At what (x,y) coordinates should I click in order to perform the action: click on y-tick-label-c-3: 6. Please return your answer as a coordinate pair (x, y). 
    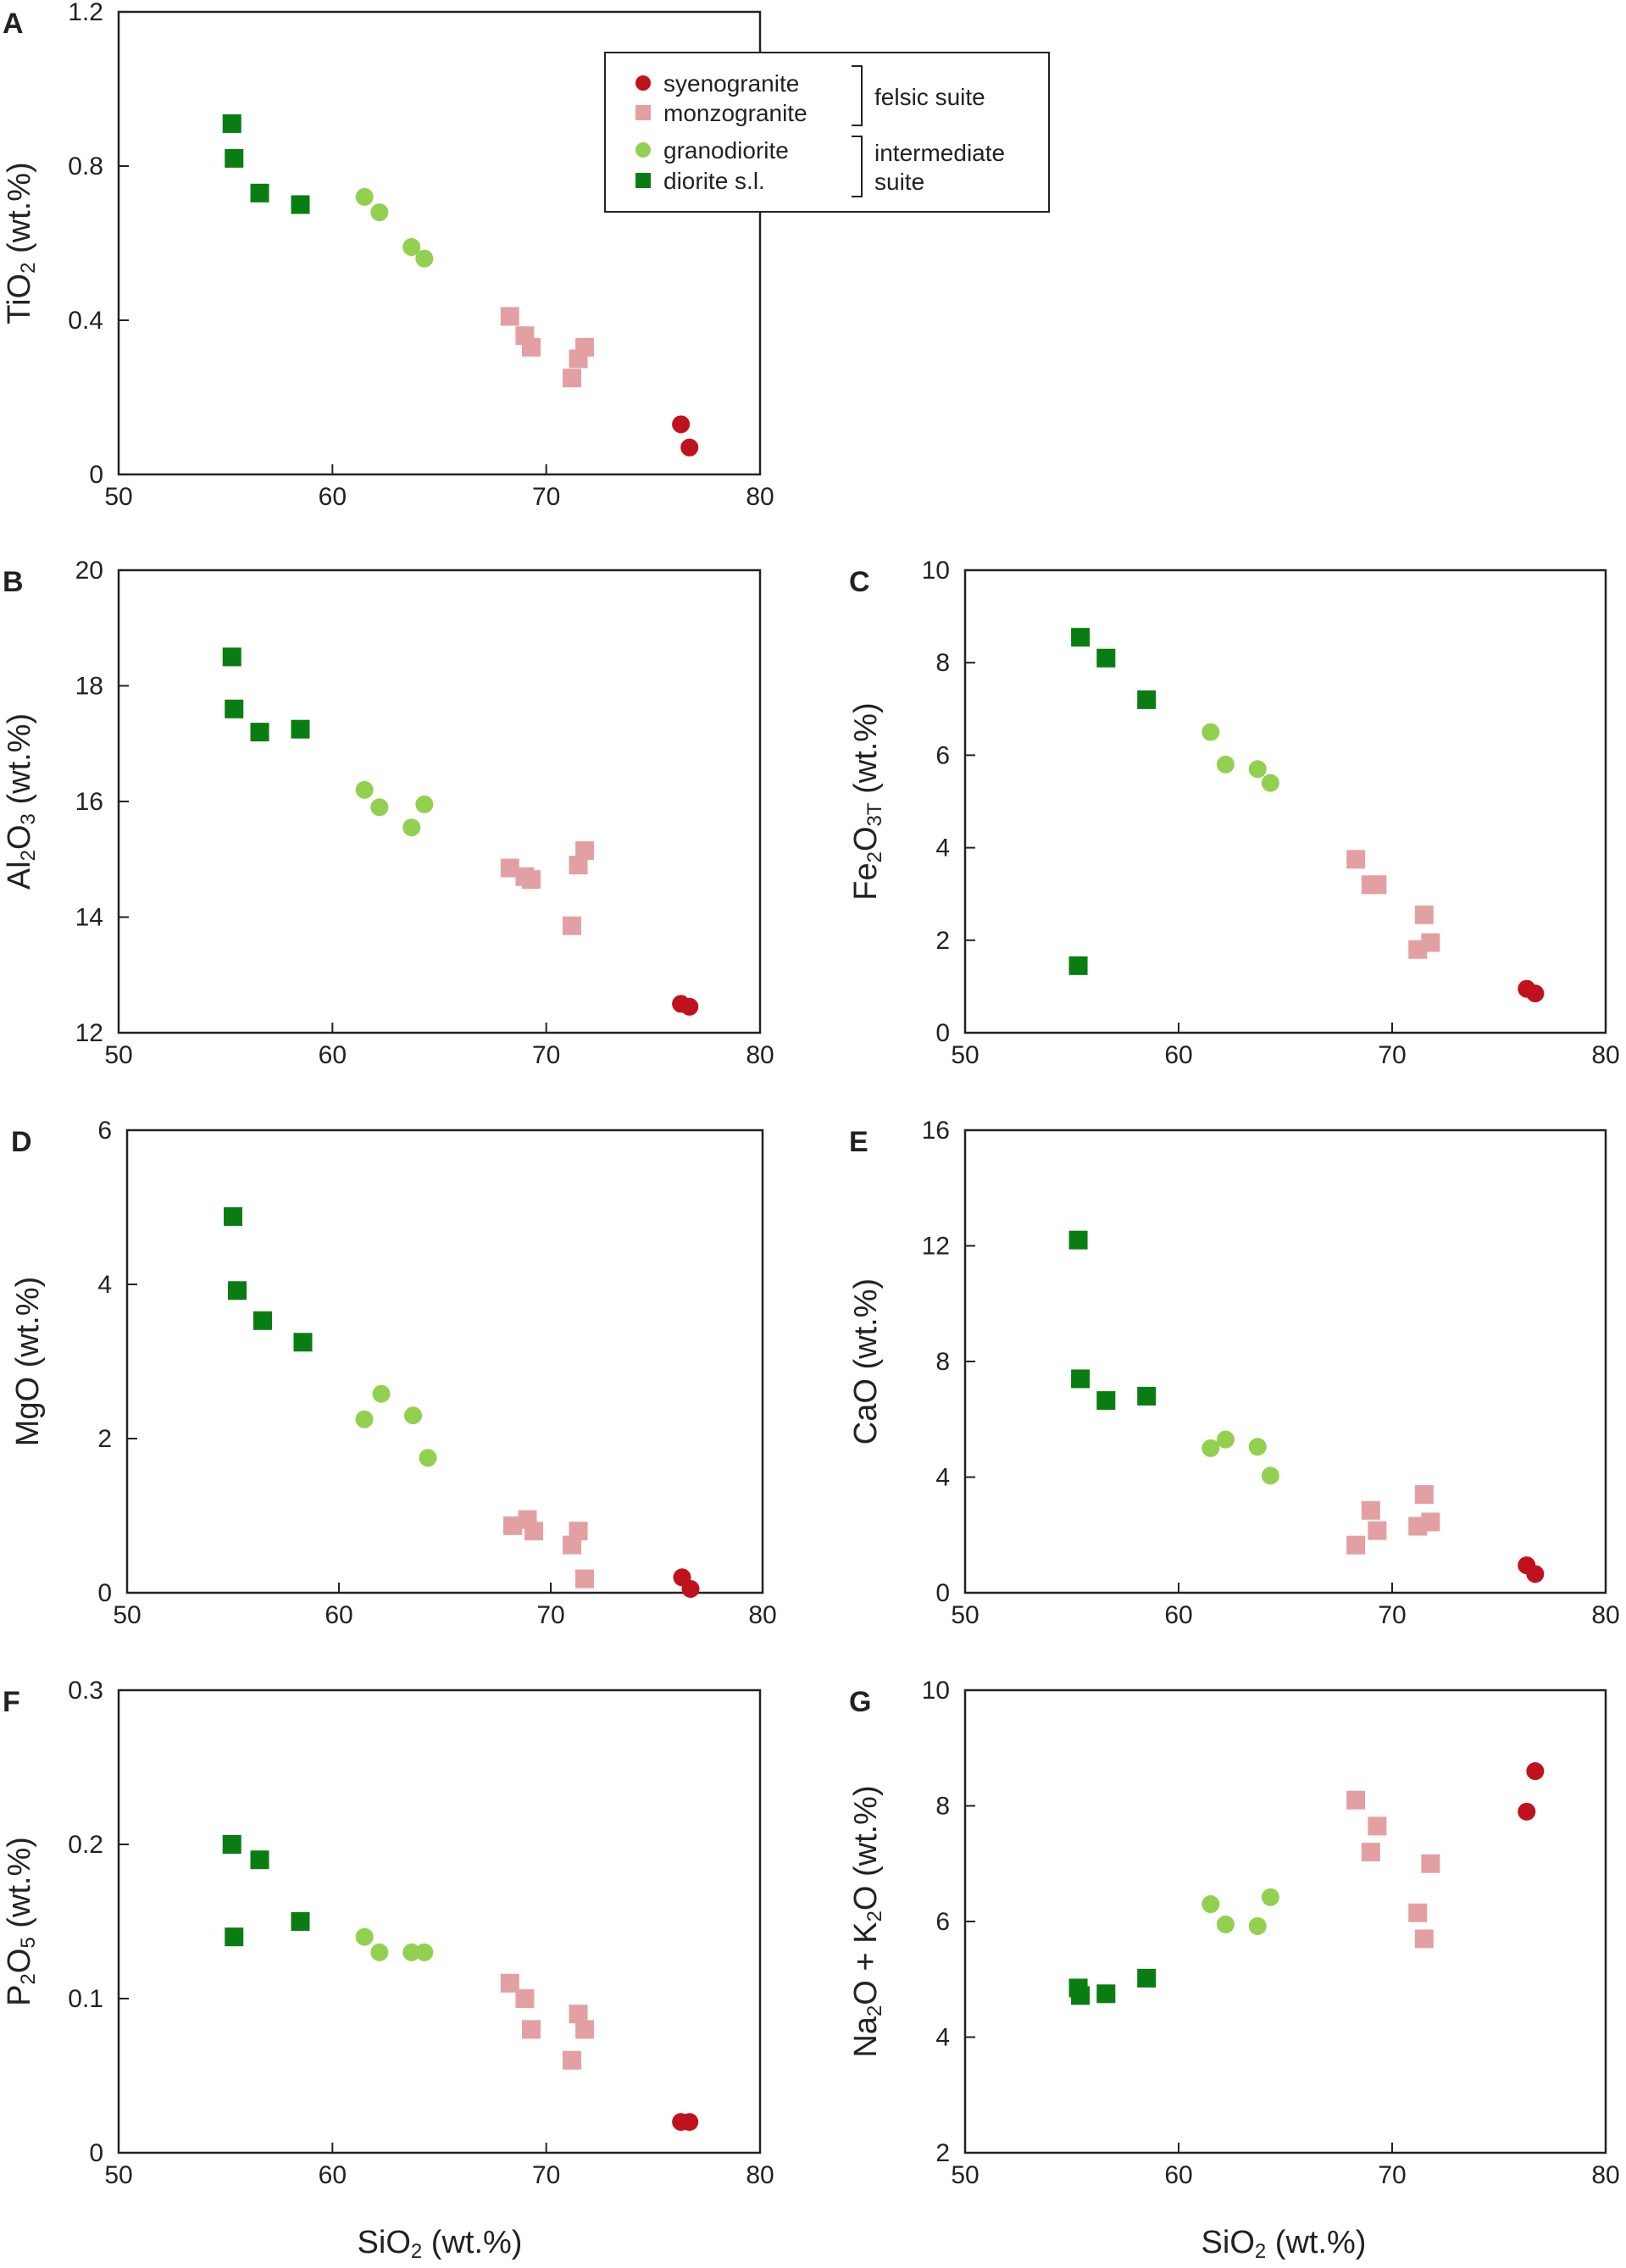
    Looking at the image, I should click on (942, 755).